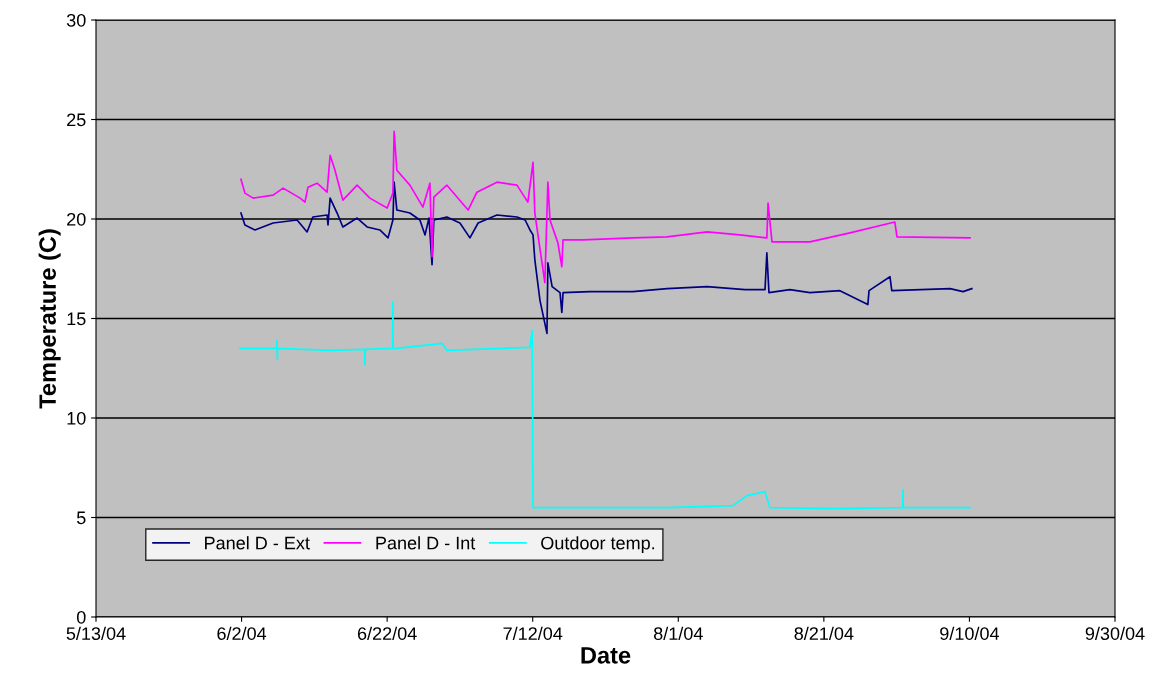 The height and width of the screenshot is (689, 1155). Describe the element at coordinates (81, 518) in the screenshot. I see `y-tick-label: 5` at that location.